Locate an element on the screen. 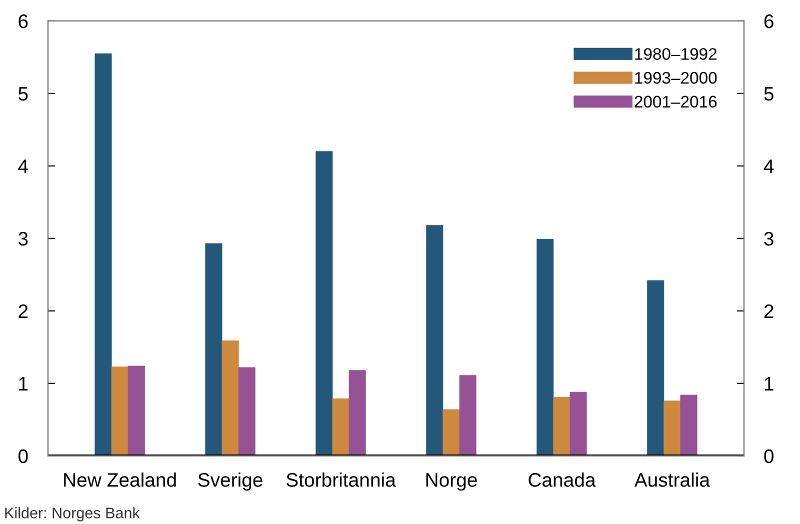  legend-label: 2001–2016 is located at coordinates (675, 102).